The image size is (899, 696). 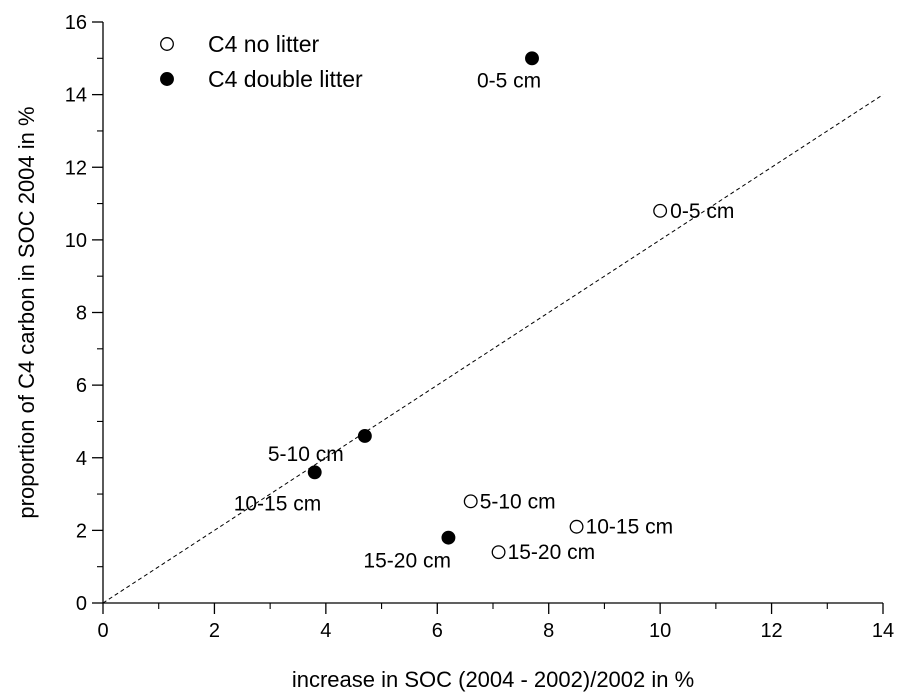 I want to click on y-tick-label: 16, so click(x=76, y=23).